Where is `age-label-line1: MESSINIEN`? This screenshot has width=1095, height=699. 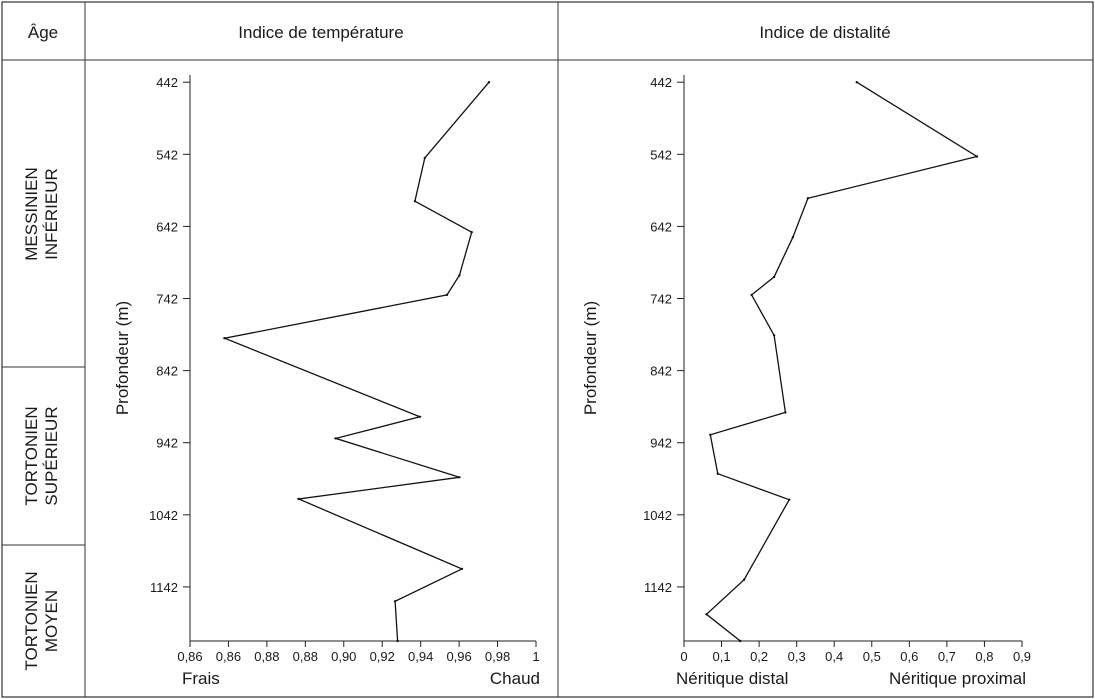
age-label-line1: MESSINIEN is located at coordinates (31, 214).